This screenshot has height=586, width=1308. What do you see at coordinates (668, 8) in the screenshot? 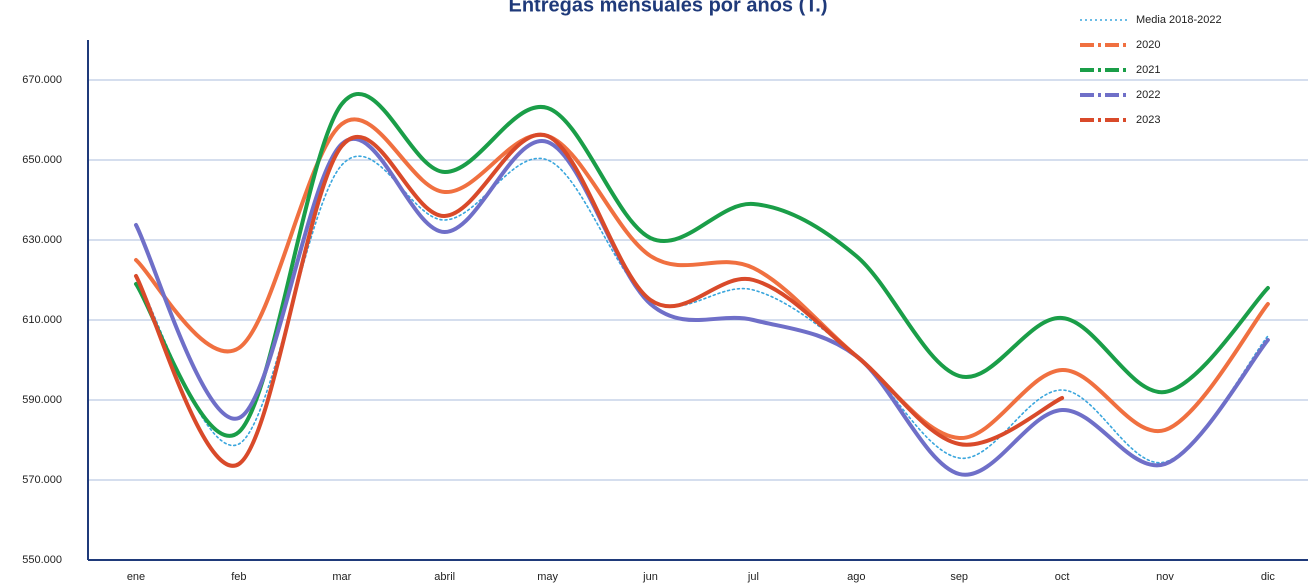
I see `chart-title: Entregas mensuales por años (T.)` at bounding box center [668, 8].